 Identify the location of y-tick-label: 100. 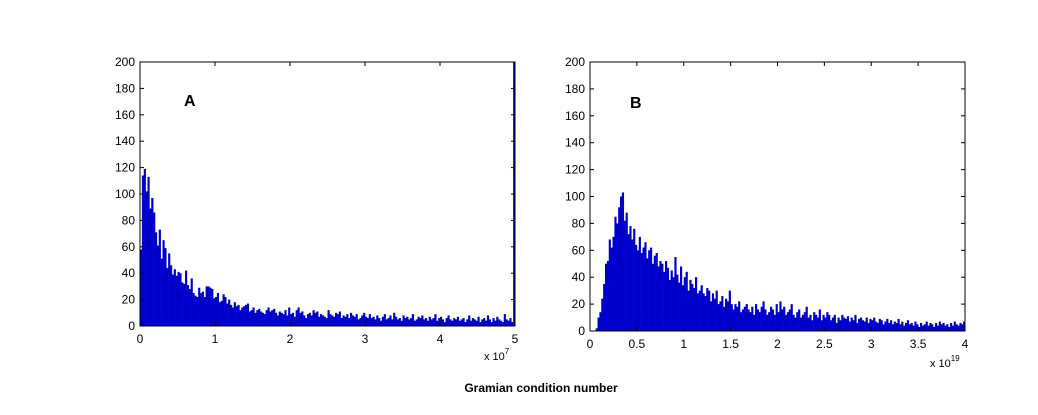
(575, 197).